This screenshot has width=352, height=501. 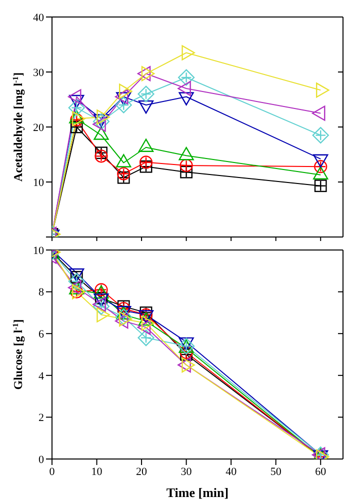 I want to click on y-tick-label: 8, so click(x=41, y=292).